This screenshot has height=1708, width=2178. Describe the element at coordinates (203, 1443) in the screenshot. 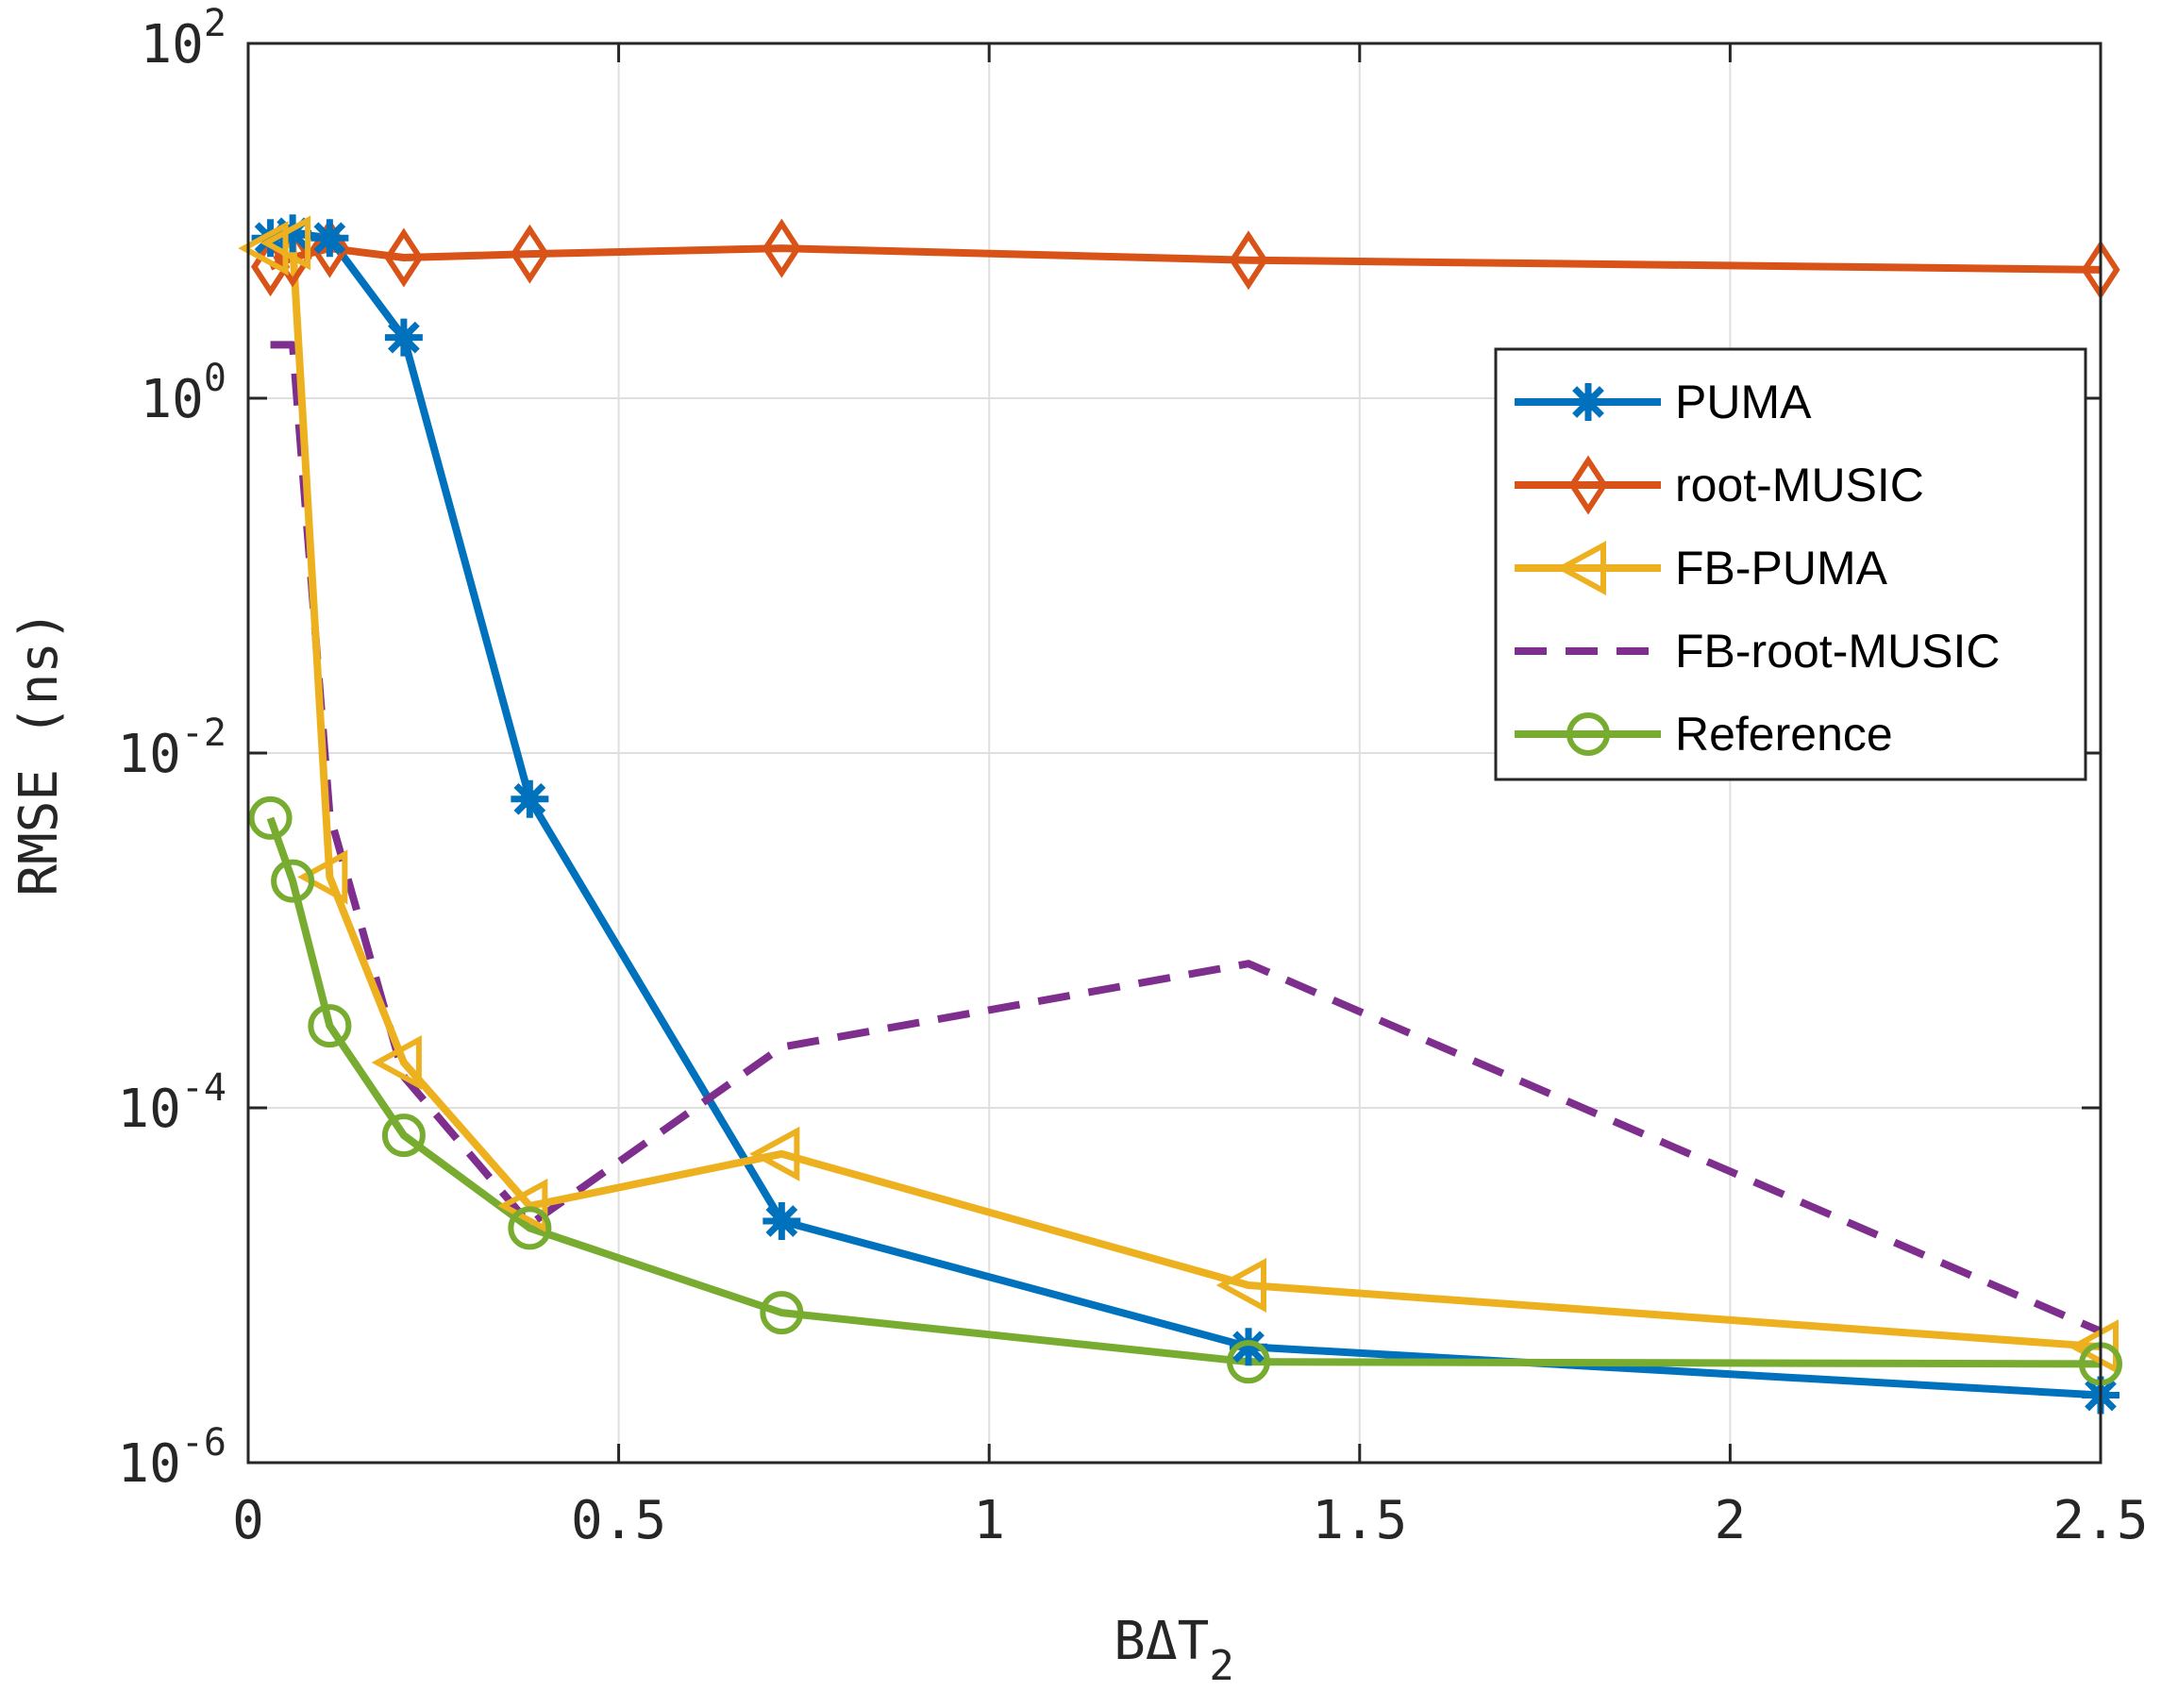

I see `y-tick-label-exponent: -6` at that location.